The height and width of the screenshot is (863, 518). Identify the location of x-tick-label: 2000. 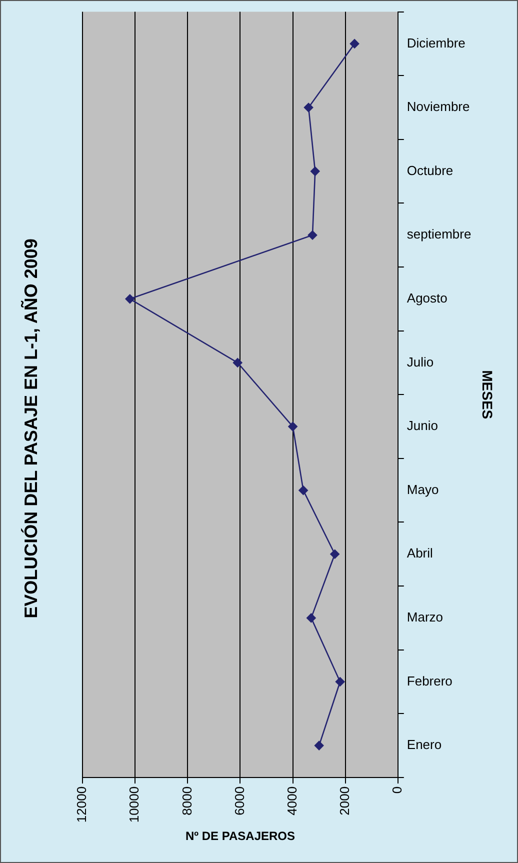
(344, 801).